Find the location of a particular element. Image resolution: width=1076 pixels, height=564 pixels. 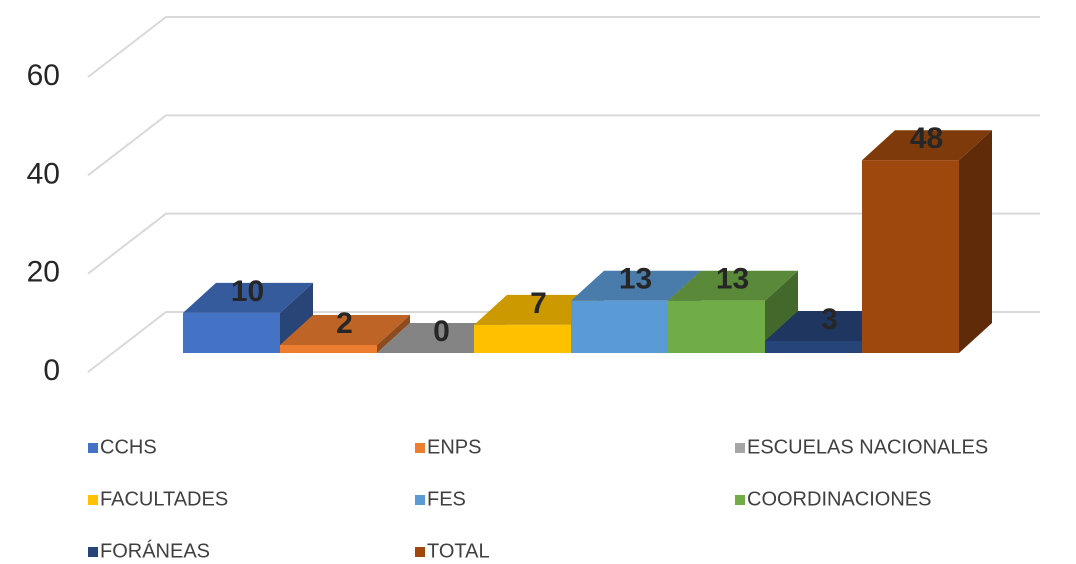

legend-label: TOTAL is located at coordinates (458, 551).